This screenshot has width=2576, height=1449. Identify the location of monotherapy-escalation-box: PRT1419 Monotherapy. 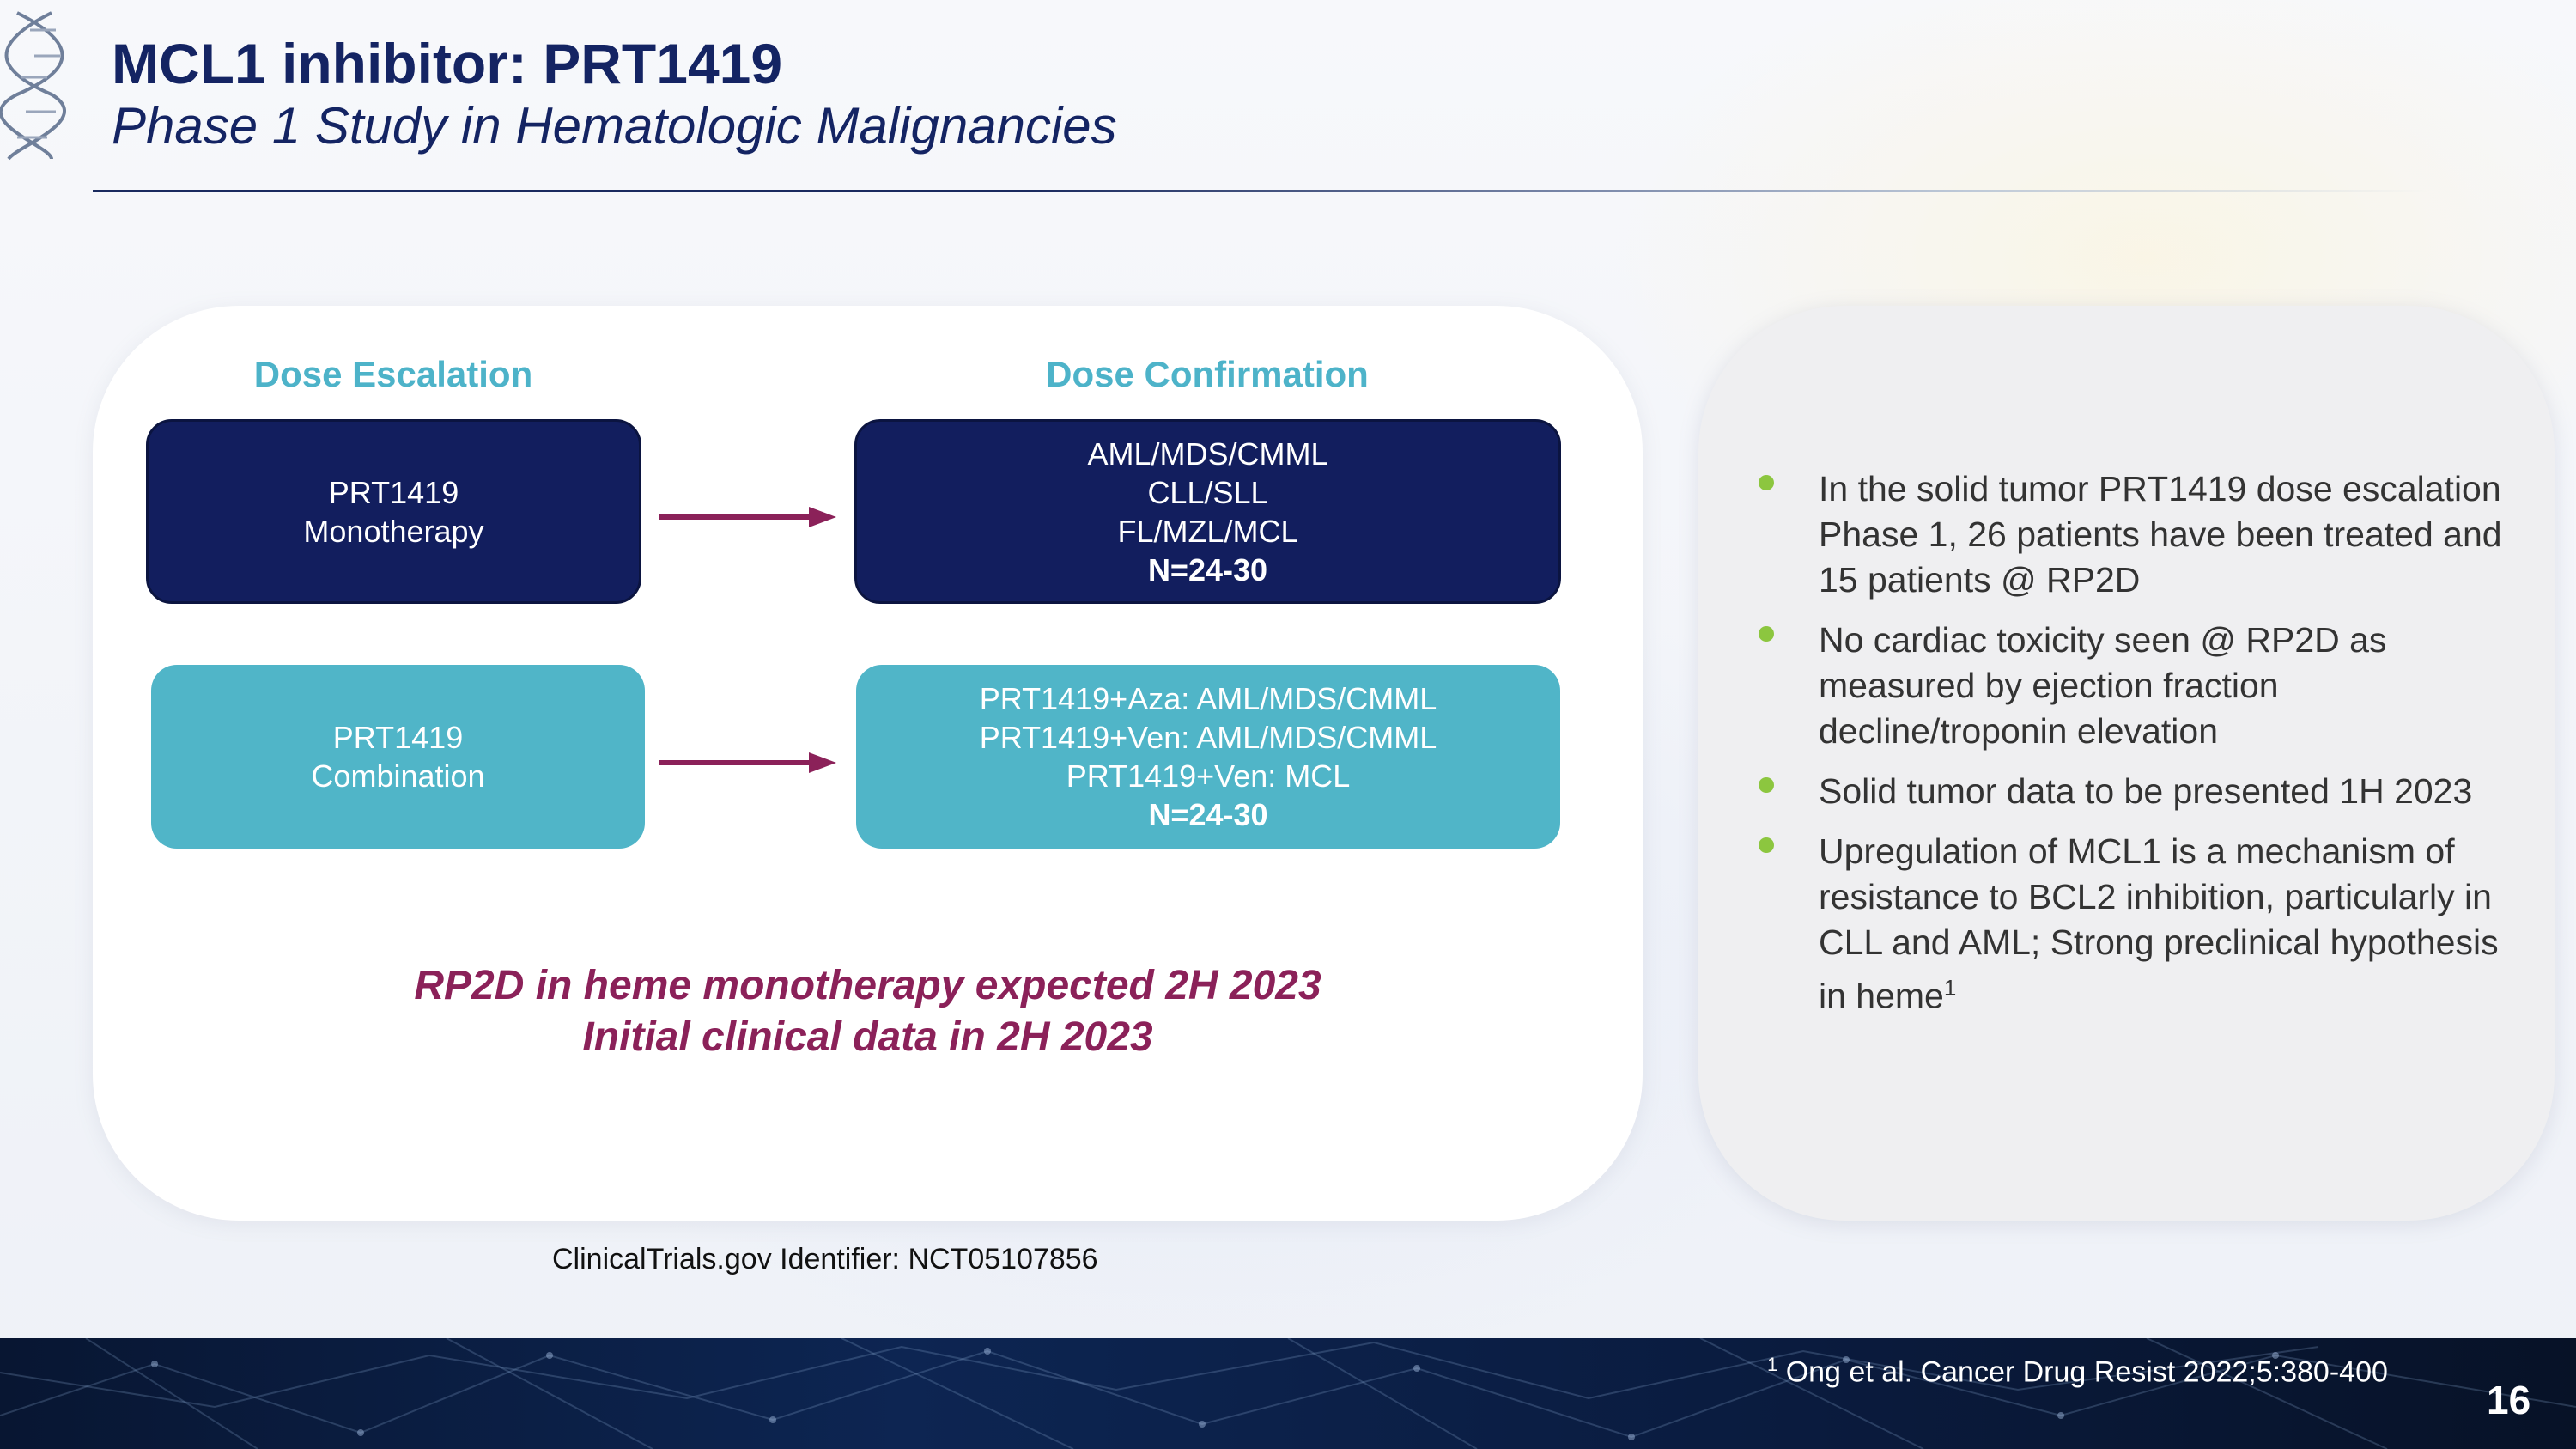
(393, 511).